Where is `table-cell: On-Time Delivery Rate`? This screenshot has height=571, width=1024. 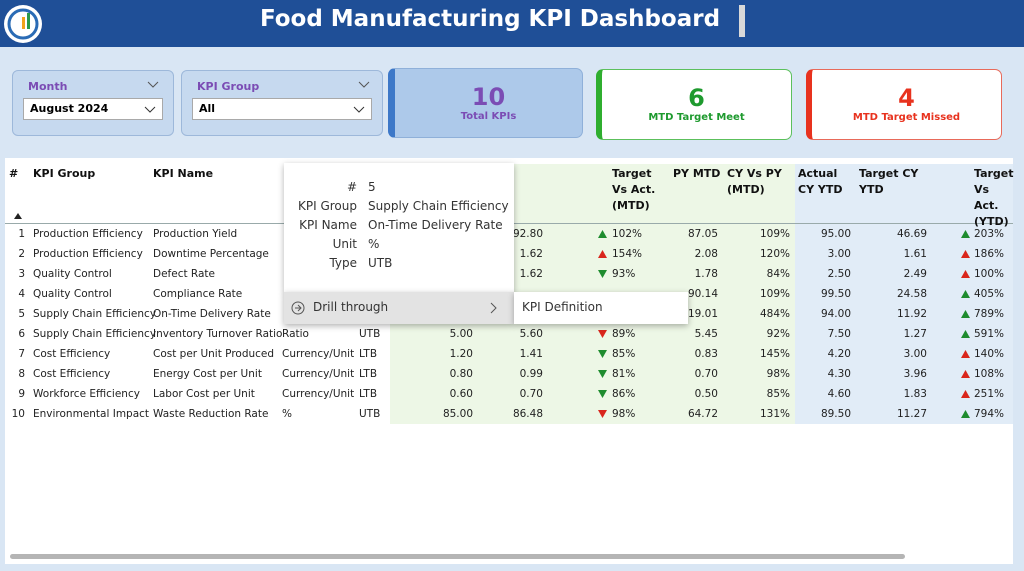 table-cell: On-Time Delivery Rate is located at coordinates (212, 314).